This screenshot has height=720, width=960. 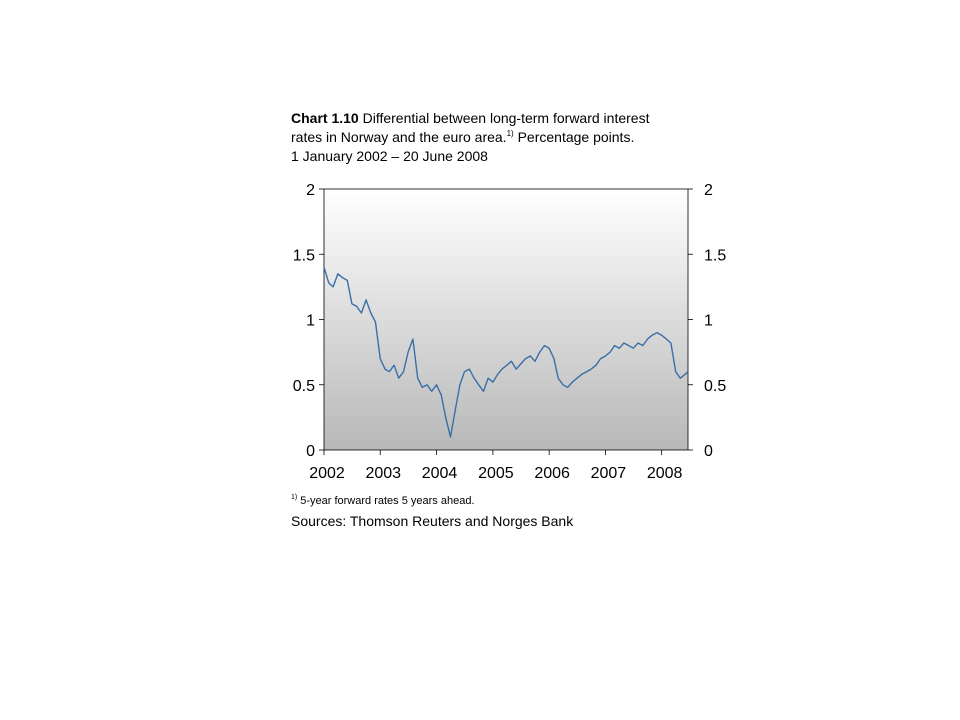 I want to click on x-tick-label-4: 2006, so click(x=552, y=473).